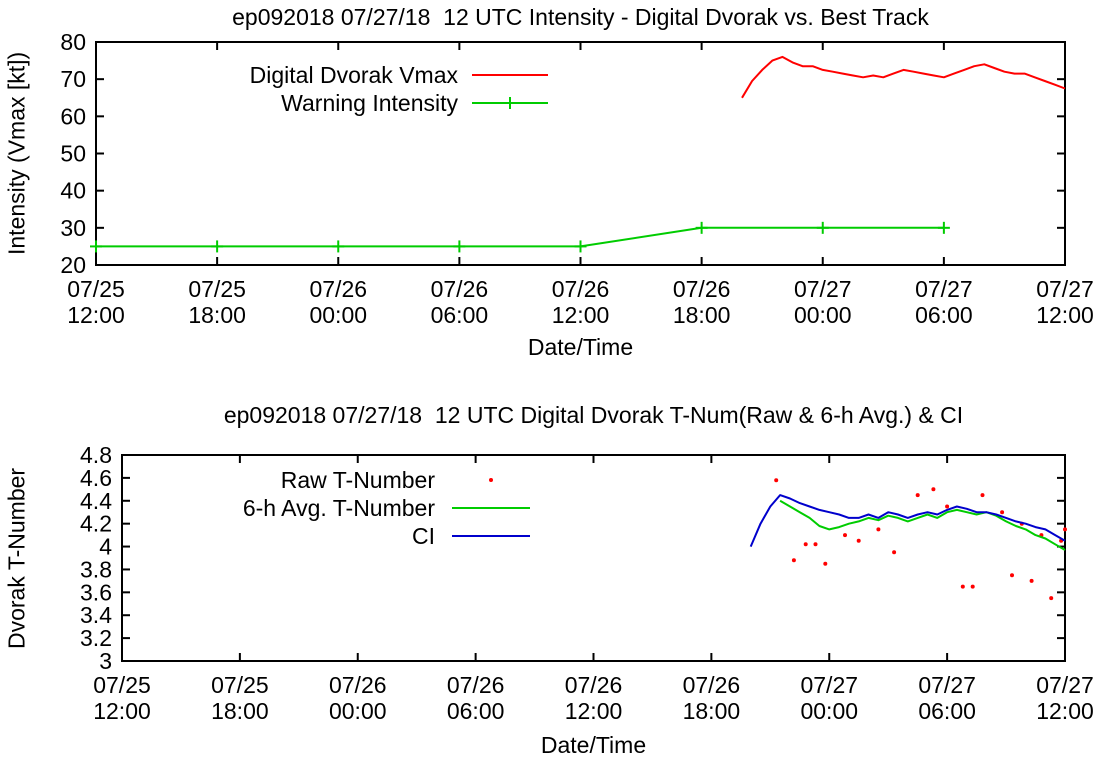 The width and height of the screenshot is (1098, 766). I want to click on intensity-x-axis-label: Date/Time, so click(580, 347).